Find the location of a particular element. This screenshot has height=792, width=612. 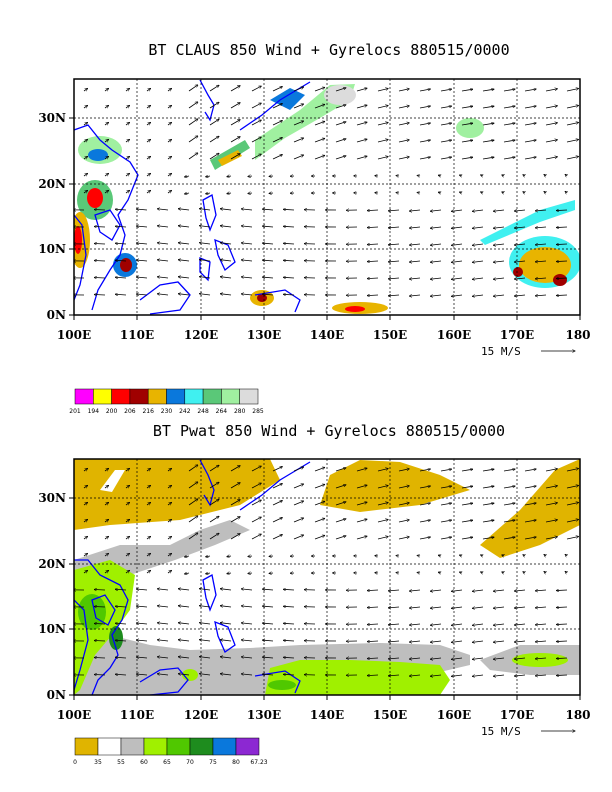

colorbar-label: 65 is located at coordinates (167, 762).